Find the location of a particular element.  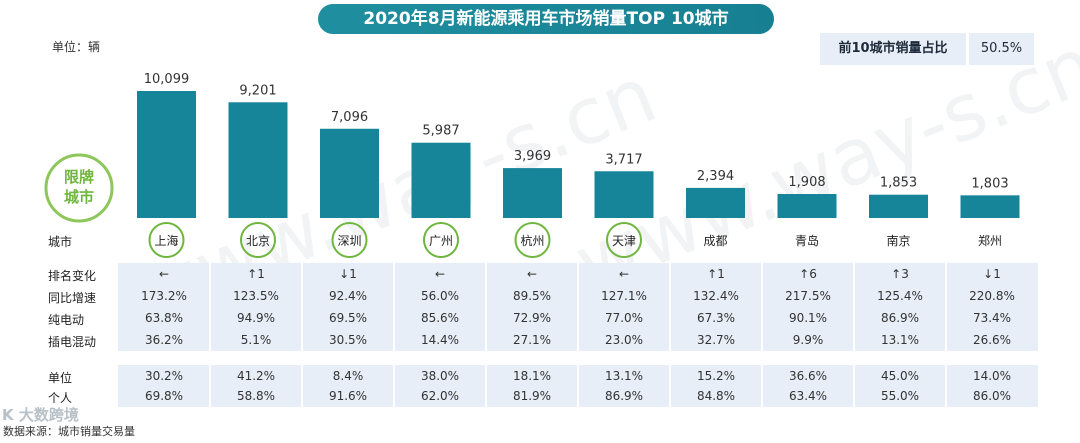

table-cell-org: 8.4% is located at coordinates (348, 376).